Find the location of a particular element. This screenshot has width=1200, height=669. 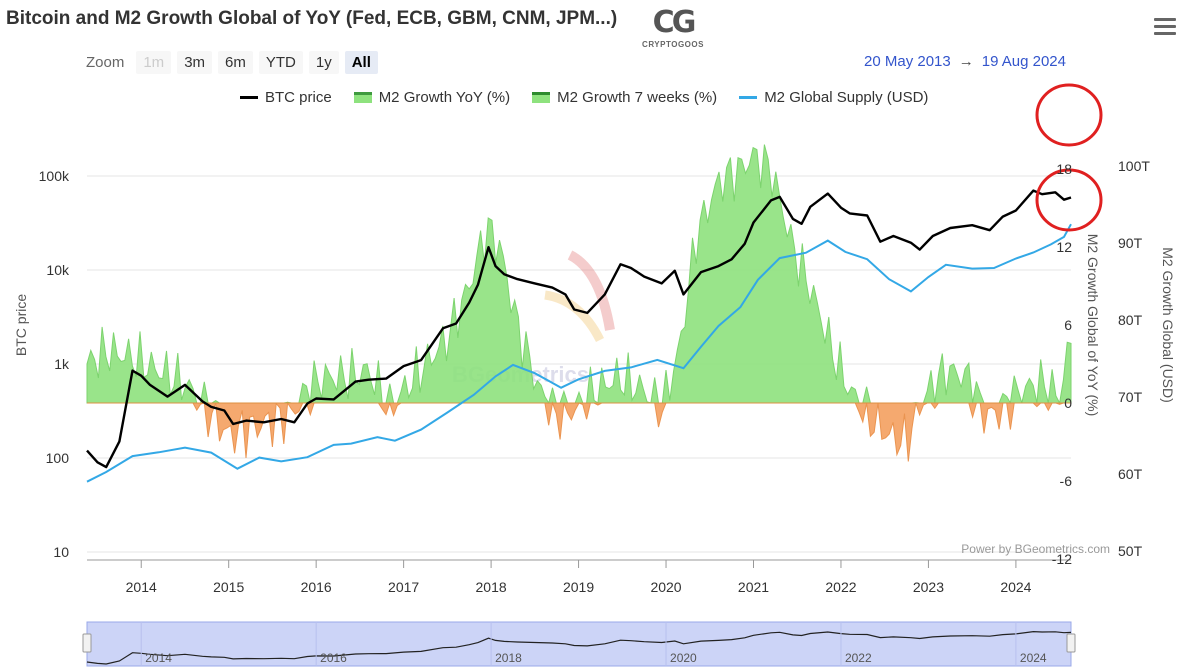

watermark-text: BGeometrics is located at coordinates (520, 374).